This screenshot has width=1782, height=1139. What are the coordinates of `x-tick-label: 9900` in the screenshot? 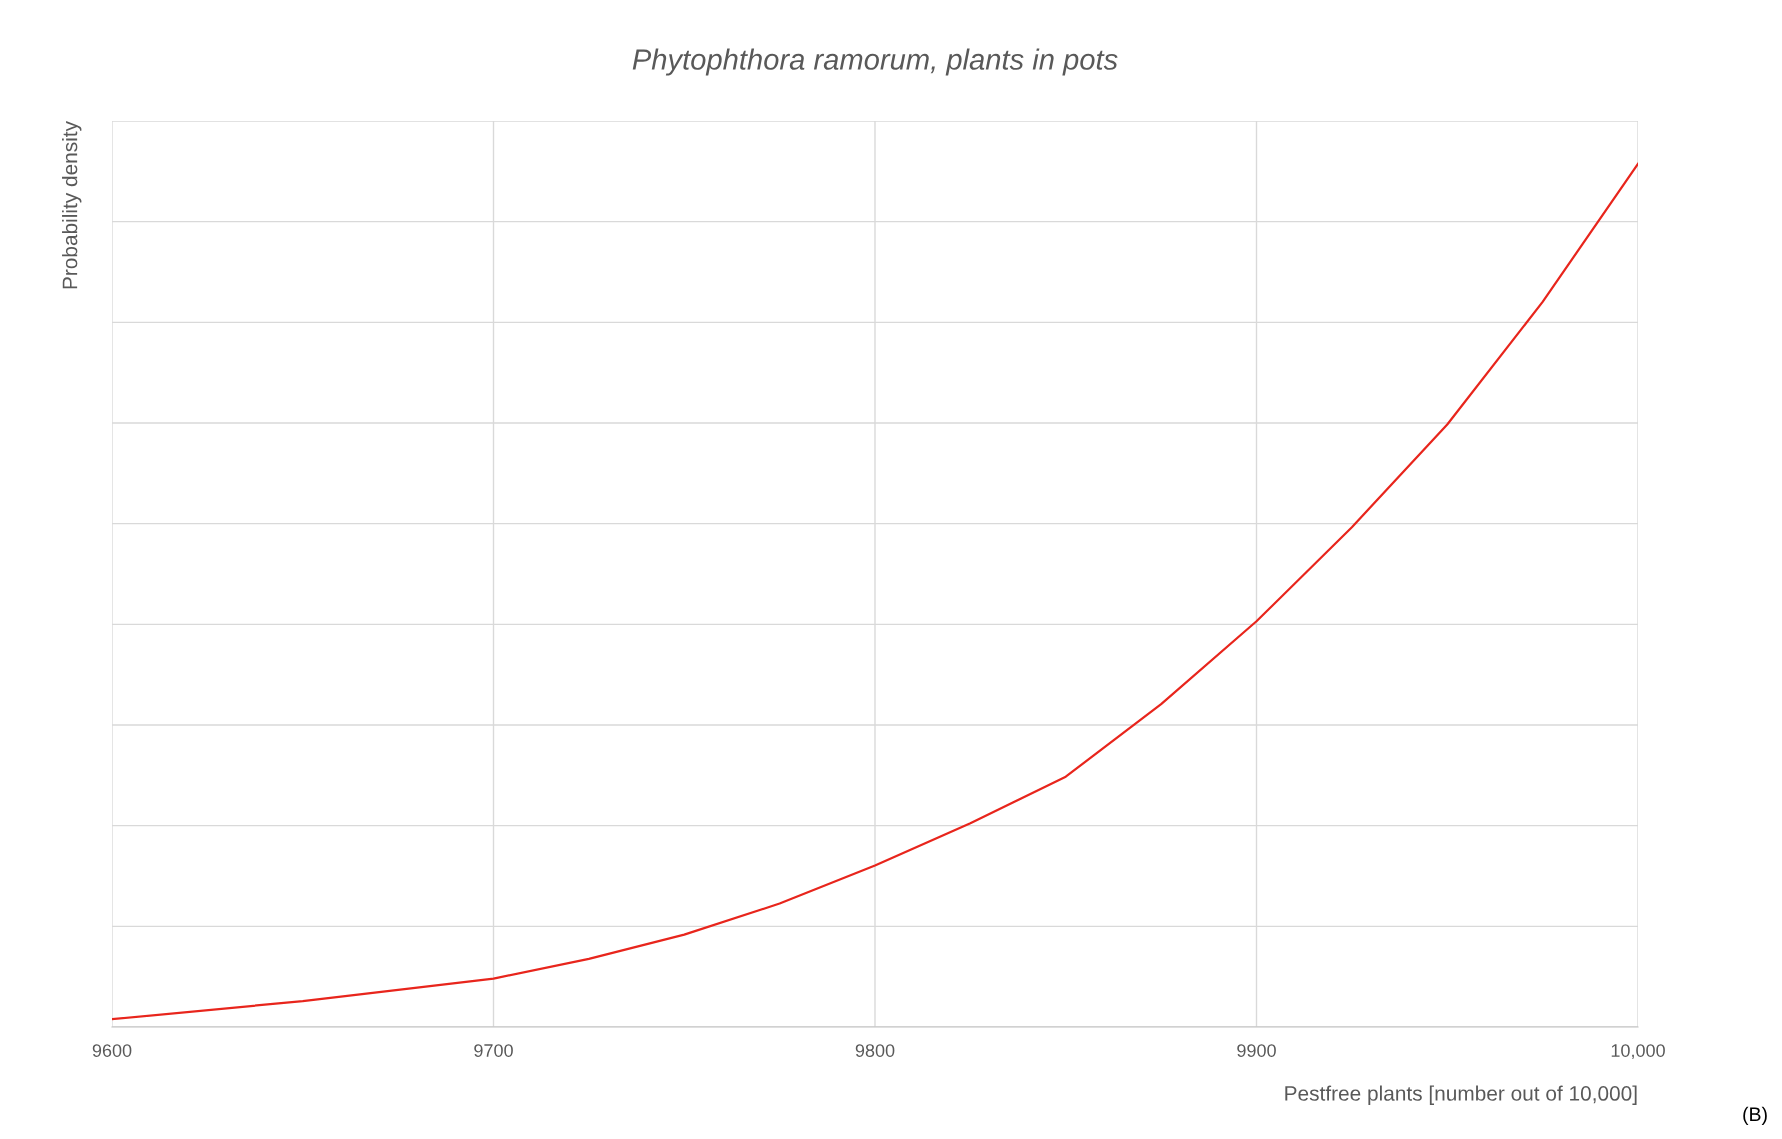 It's located at (1256, 1050).